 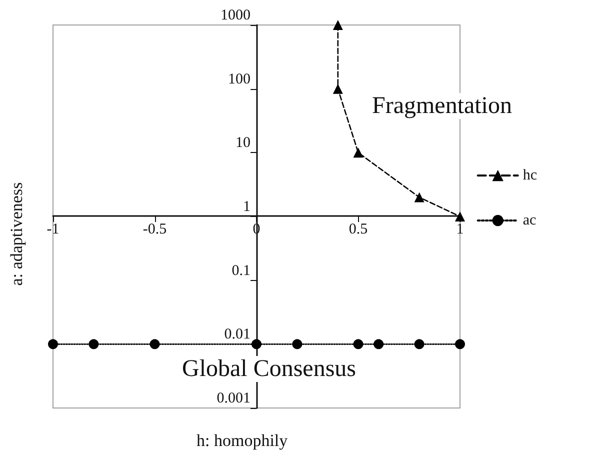 What do you see at coordinates (242, 440) in the screenshot?
I see `x-axis-title: h: homophily` at bounding box center [242, 440].